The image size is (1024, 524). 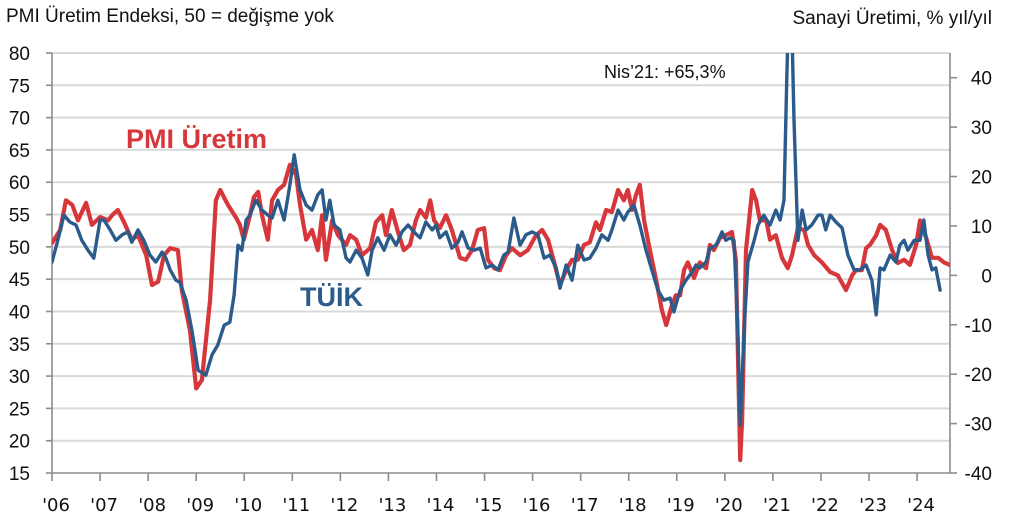 I want to click on left-axis-tick-label: 30, so click(x=19, y=377).